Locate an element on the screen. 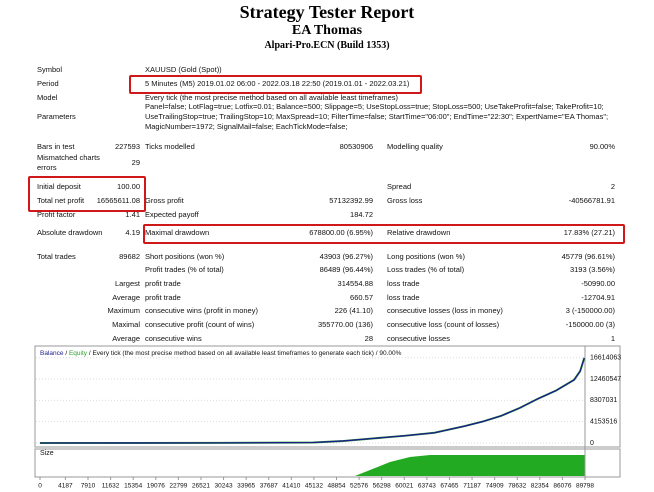 This screenshot has height=492, width=654. x-tick-label: 86076 is located at coordinates (562, 486).